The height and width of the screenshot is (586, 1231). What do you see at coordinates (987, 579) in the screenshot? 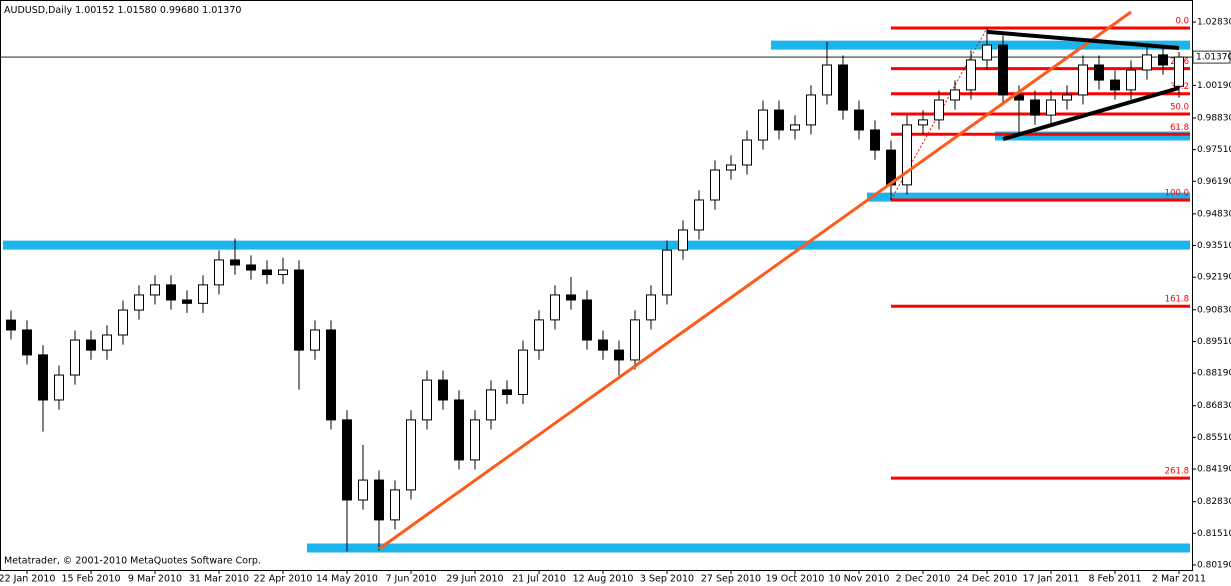
I see `x-tick-label: 24 Dec 2010` at bounding box center [987, 579].